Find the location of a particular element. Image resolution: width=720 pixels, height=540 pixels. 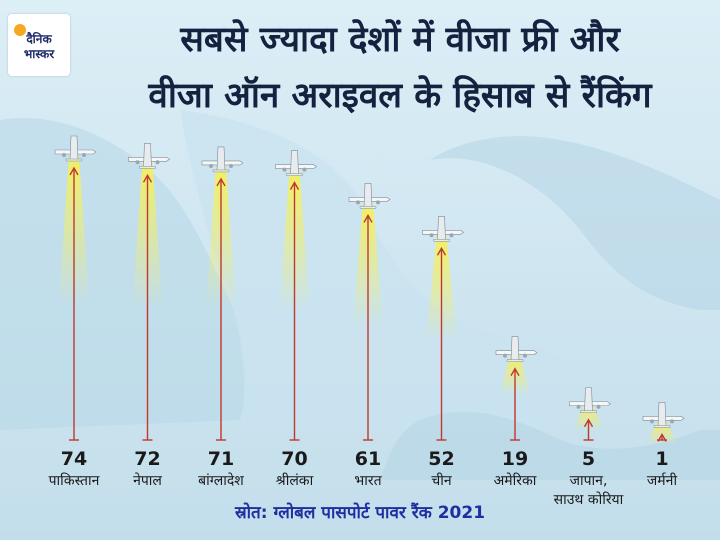

chart-title-line2: वीजा ऑन अराइवल के हिसाब से रैंकिंग is located at coordinates (400, 96).